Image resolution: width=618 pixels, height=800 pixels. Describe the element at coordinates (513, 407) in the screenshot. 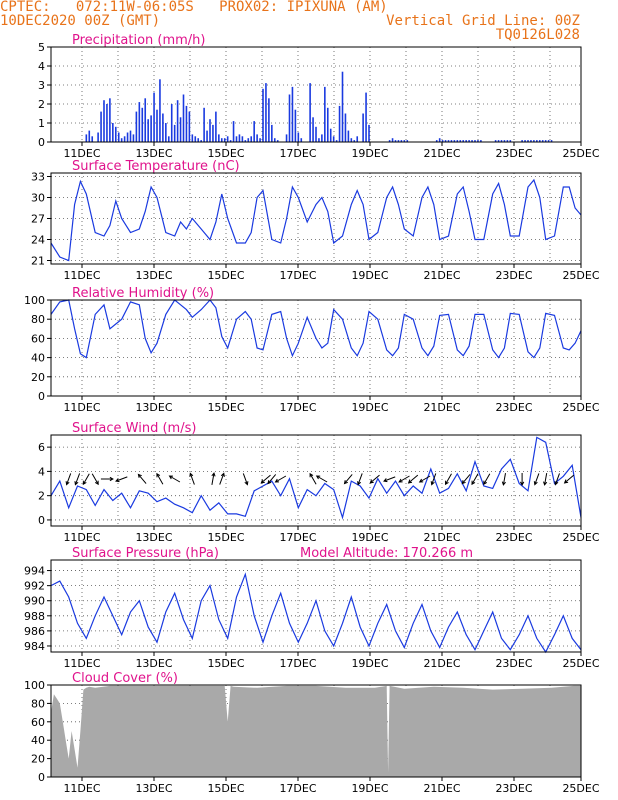

I see `x-tick-label: 23DEC` at that location.